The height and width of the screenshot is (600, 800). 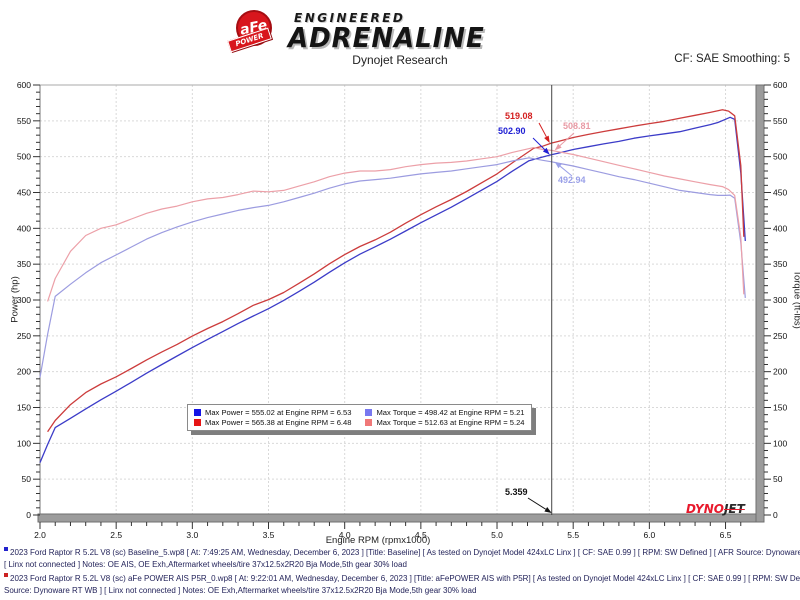 I want to click on right-axis-tick-label: 400, so click(x=780, y=228).